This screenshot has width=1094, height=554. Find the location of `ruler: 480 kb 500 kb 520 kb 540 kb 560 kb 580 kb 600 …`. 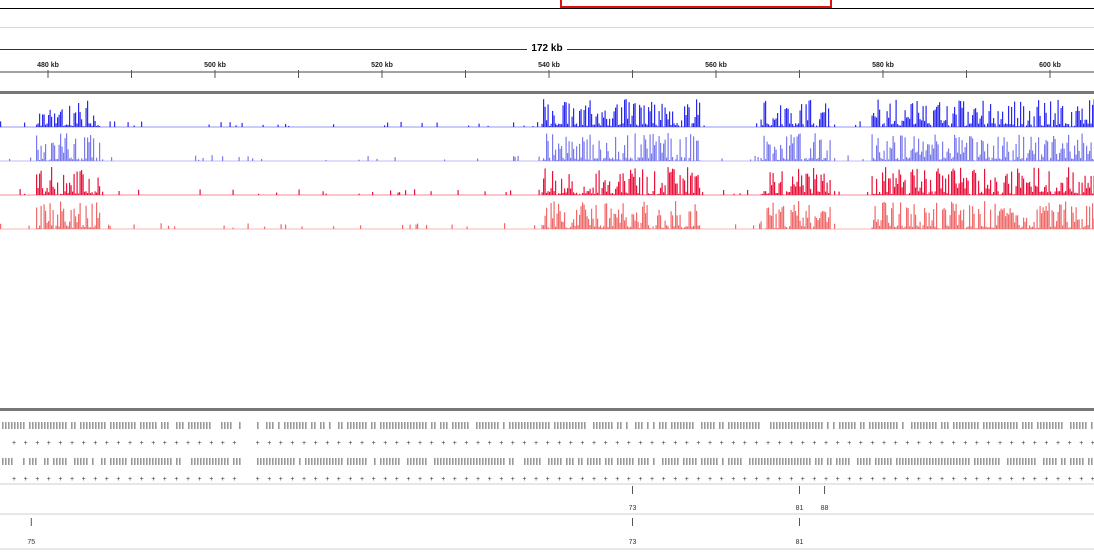

ruler: 480 kb 500 kb 520 kb 540 kb 560 kb 580 kb 600 … is located at coordinates (547, 68).